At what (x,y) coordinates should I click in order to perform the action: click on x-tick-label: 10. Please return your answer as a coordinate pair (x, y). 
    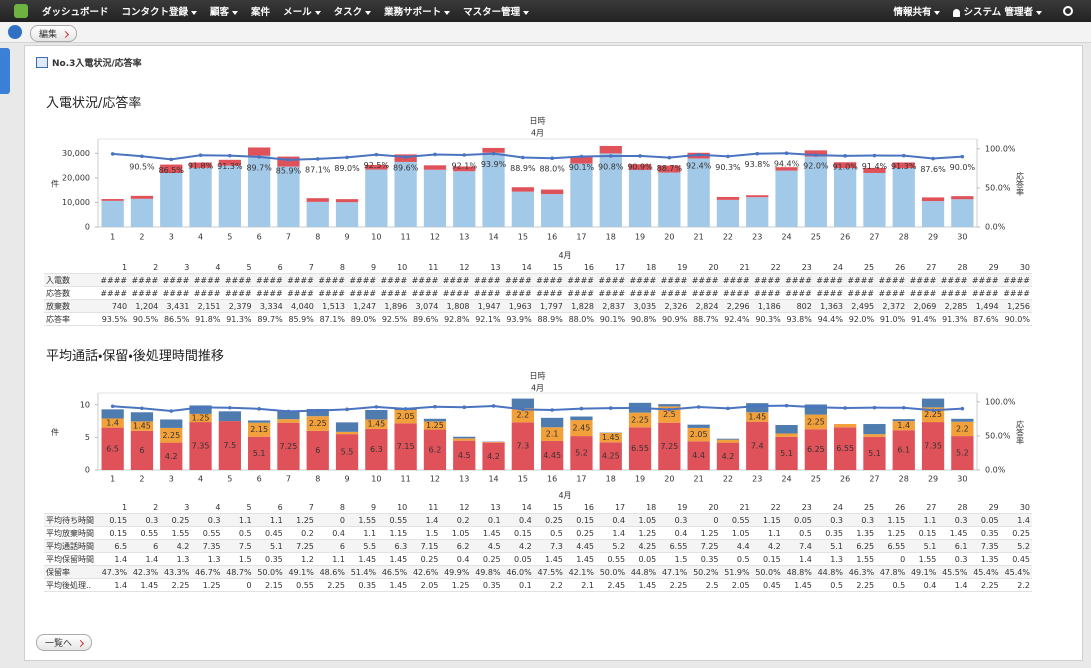
    Looking at the image, I should click on (376, 479).